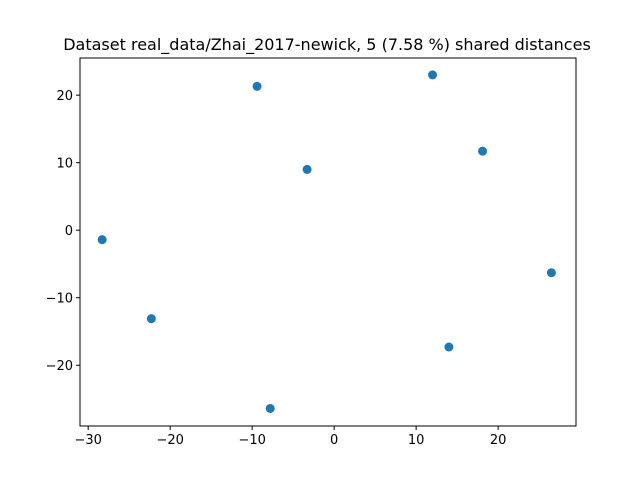 Image resolution: width=640 pixels, height=480 pixels. I want to click on x-tick-label: −10, so click(251, 440).